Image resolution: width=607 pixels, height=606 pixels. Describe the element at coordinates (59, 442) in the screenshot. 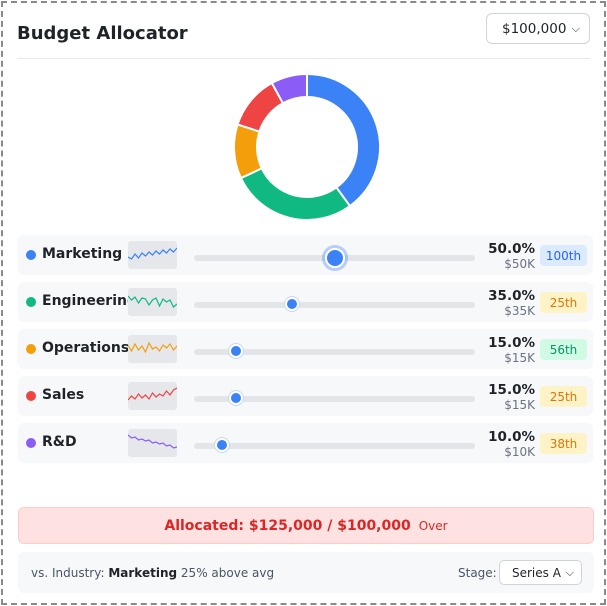

I see `category-name: R&D` at that location.